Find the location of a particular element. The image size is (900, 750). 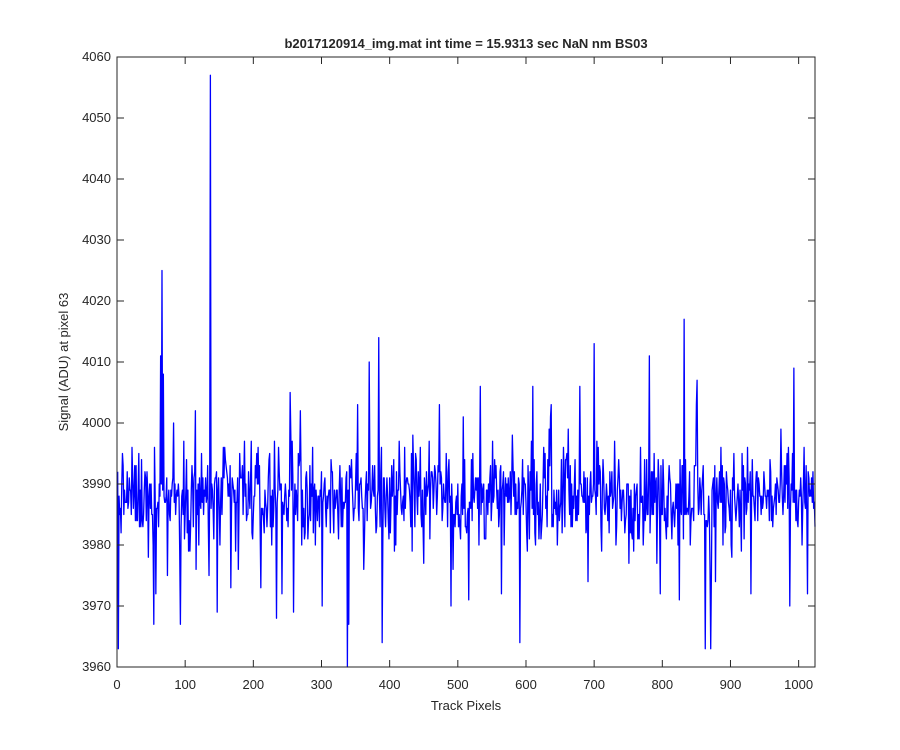

x-tick-label: 0 is located at coordinates (116, 684).